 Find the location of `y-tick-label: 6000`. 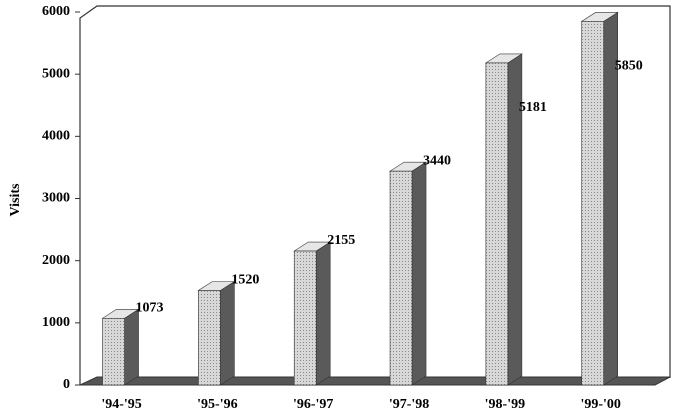

y-tick-label: 6000 is located at coordinates (56, 11).